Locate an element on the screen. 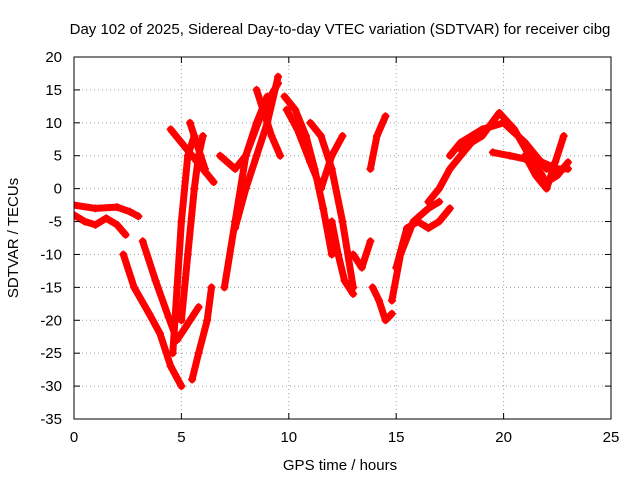 This screenshot has height=480, width=640. x-tick-label: 20 is located at coordinates (503, 437).